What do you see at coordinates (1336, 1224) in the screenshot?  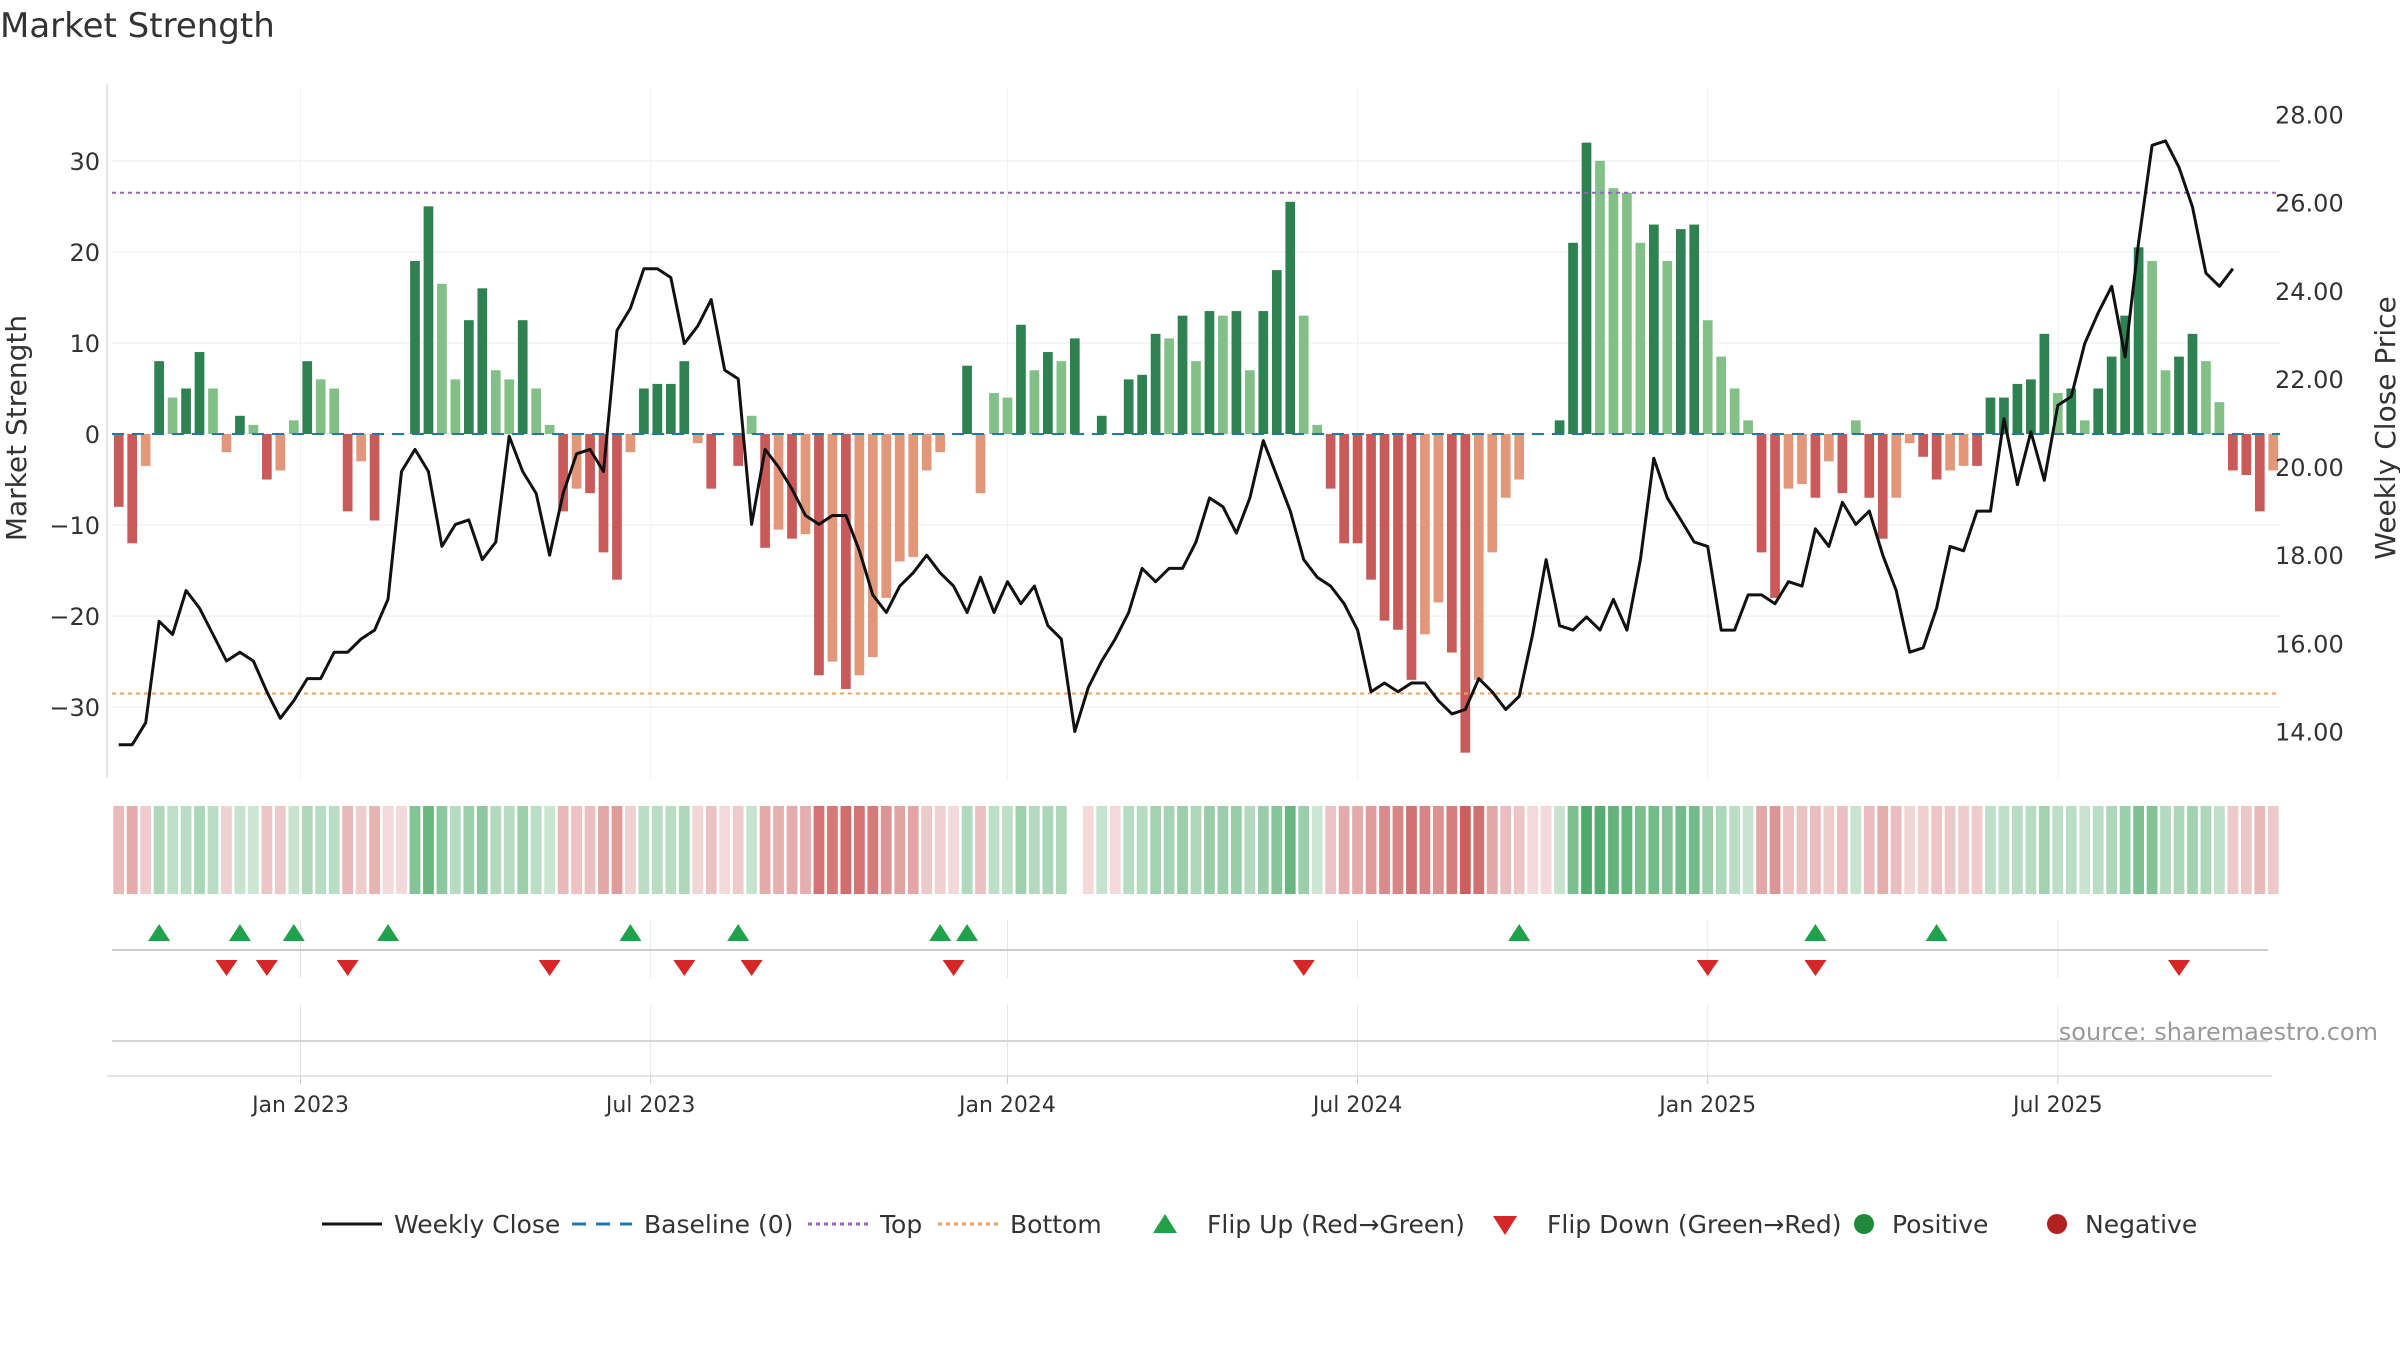 I see `legend-label: Flip Up (Red→Green)` at bounding box center [1336, 1224].